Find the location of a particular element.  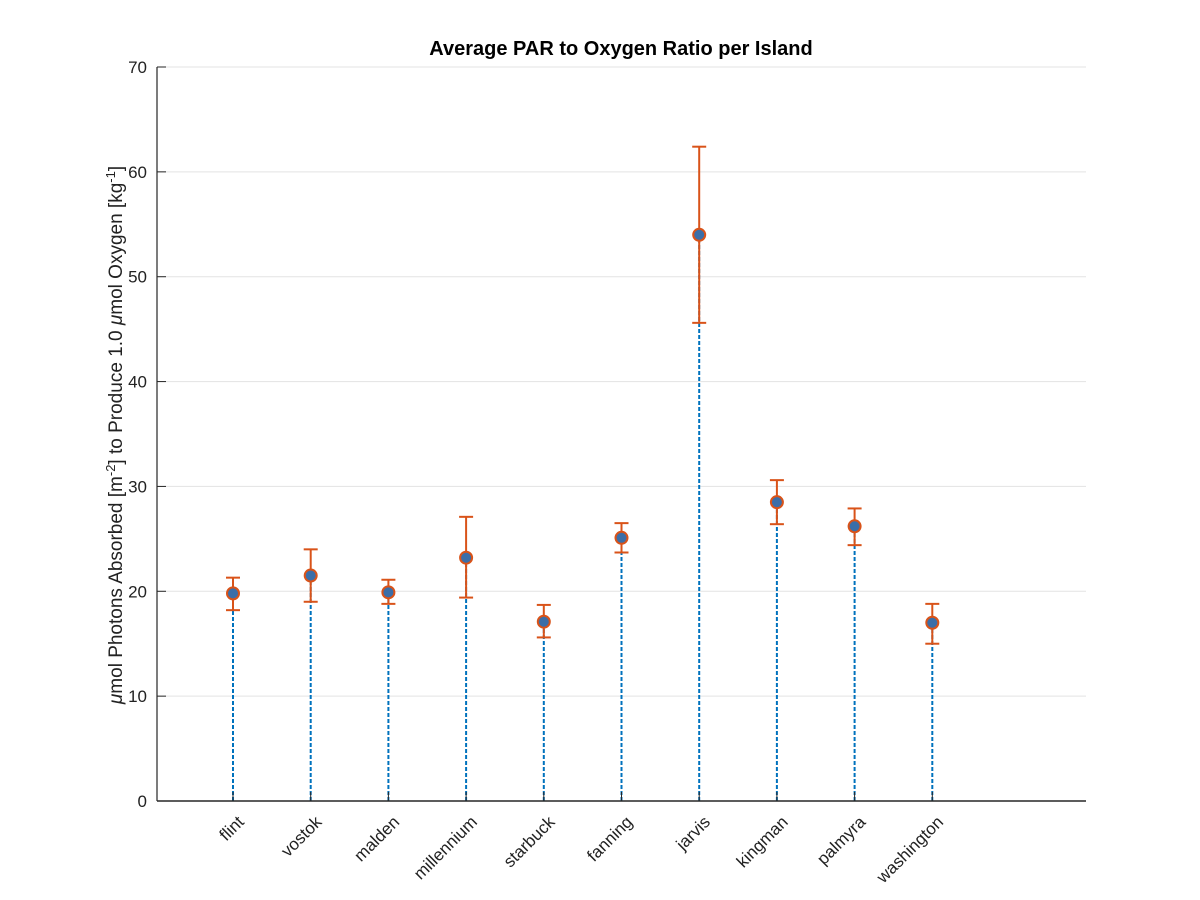

point-jarvis is located at coordinates (699, 234).